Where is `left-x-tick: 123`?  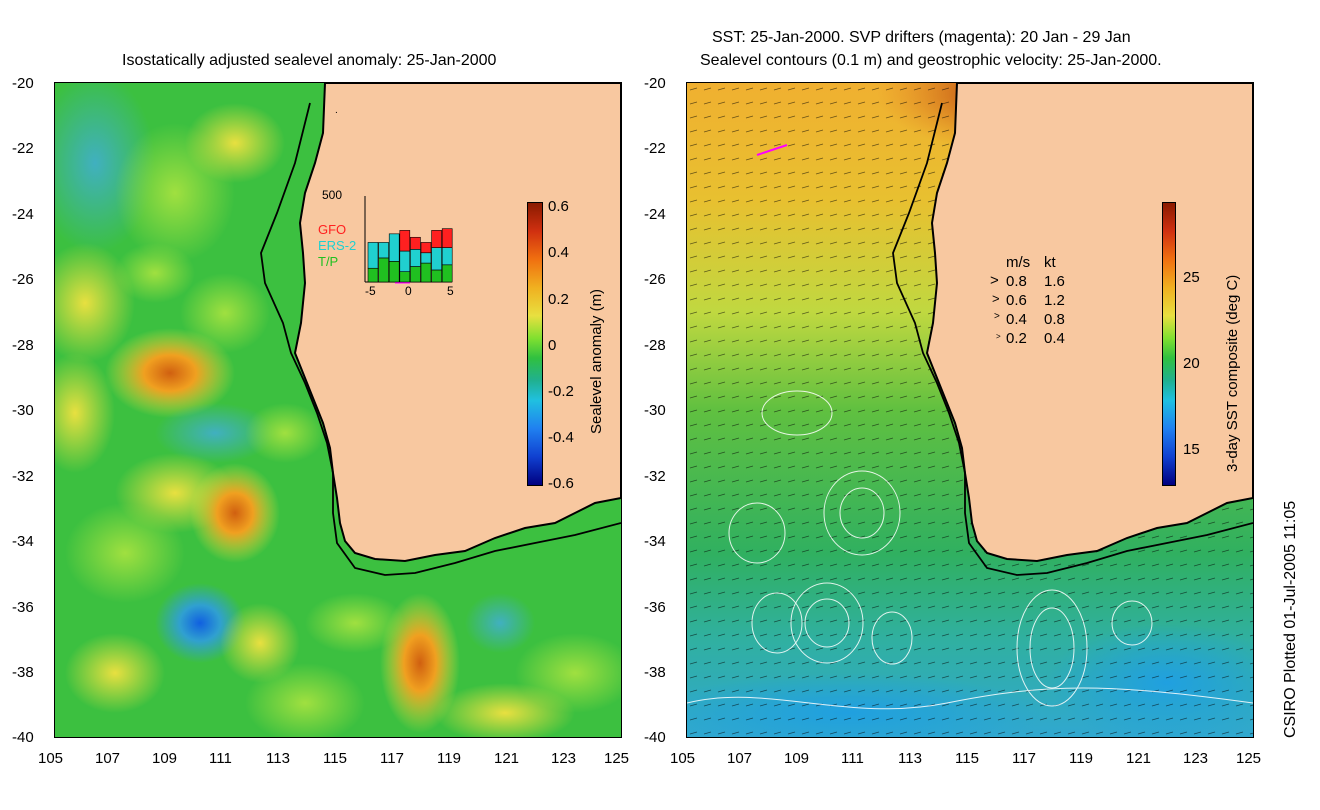 left-x-tick: 123 is located at coordinates (564, 758).